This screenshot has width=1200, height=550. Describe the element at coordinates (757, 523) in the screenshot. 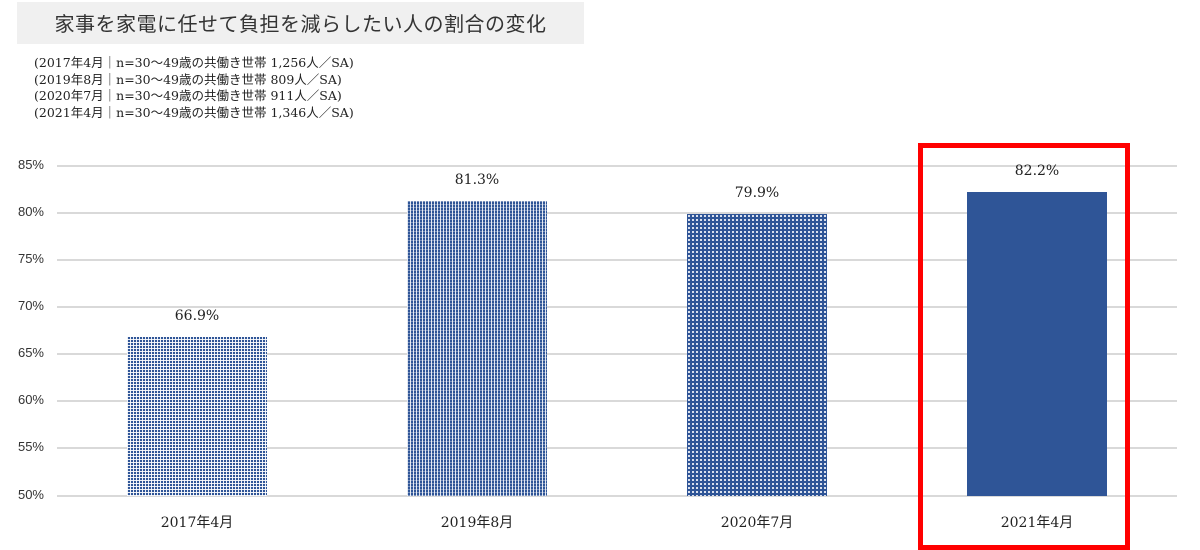

I see `x-tick-label: 2020年7月` at that location.